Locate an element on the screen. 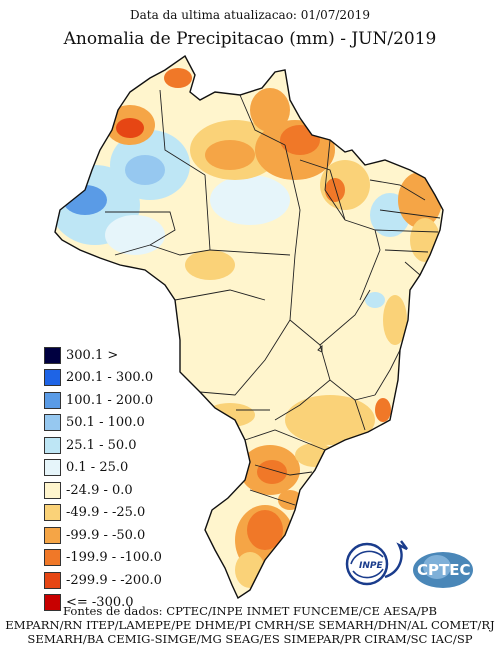 This screenshot has height=647, width=500. legend-item: 0.1 - 25.0 is located at coordinates (103, 468).